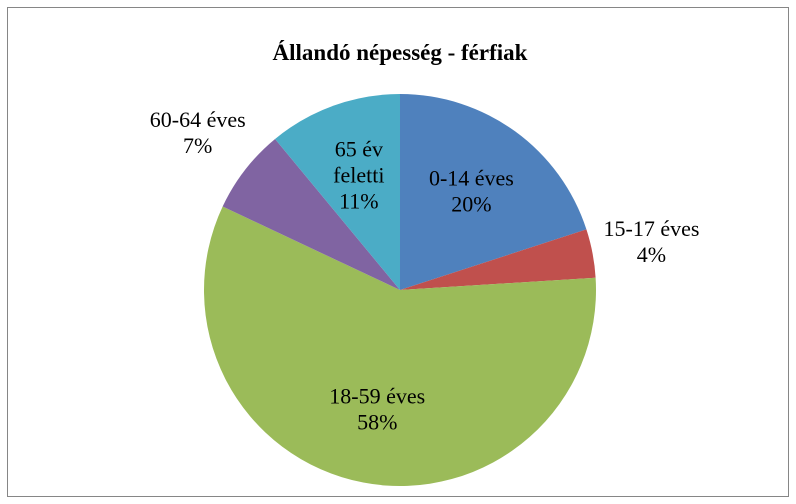  I want to click on value-label: 7%, so click(197, 145).